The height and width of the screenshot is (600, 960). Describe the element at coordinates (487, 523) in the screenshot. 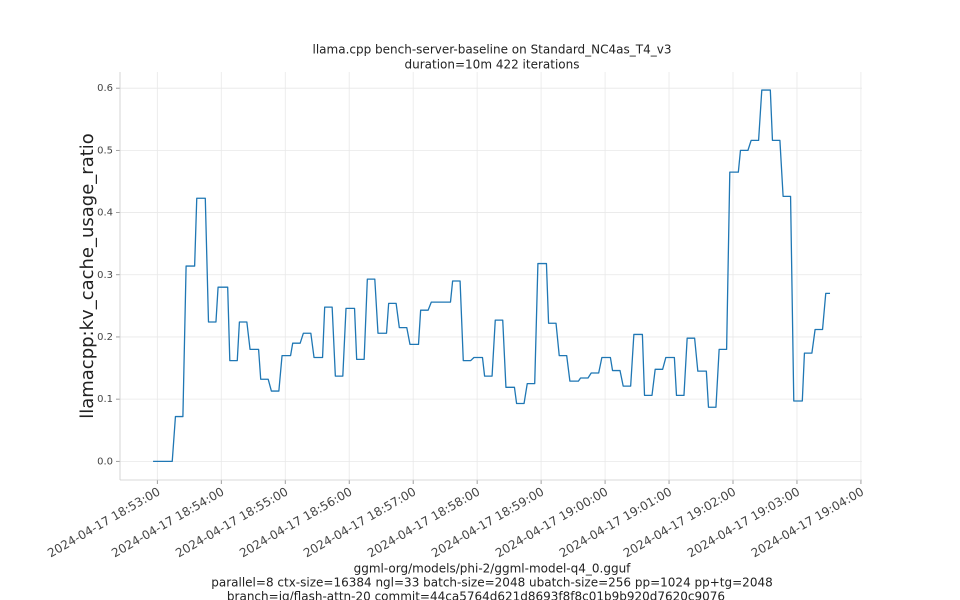

I see `x-tick-label: 2024-04-17 18:59:00` at that location.